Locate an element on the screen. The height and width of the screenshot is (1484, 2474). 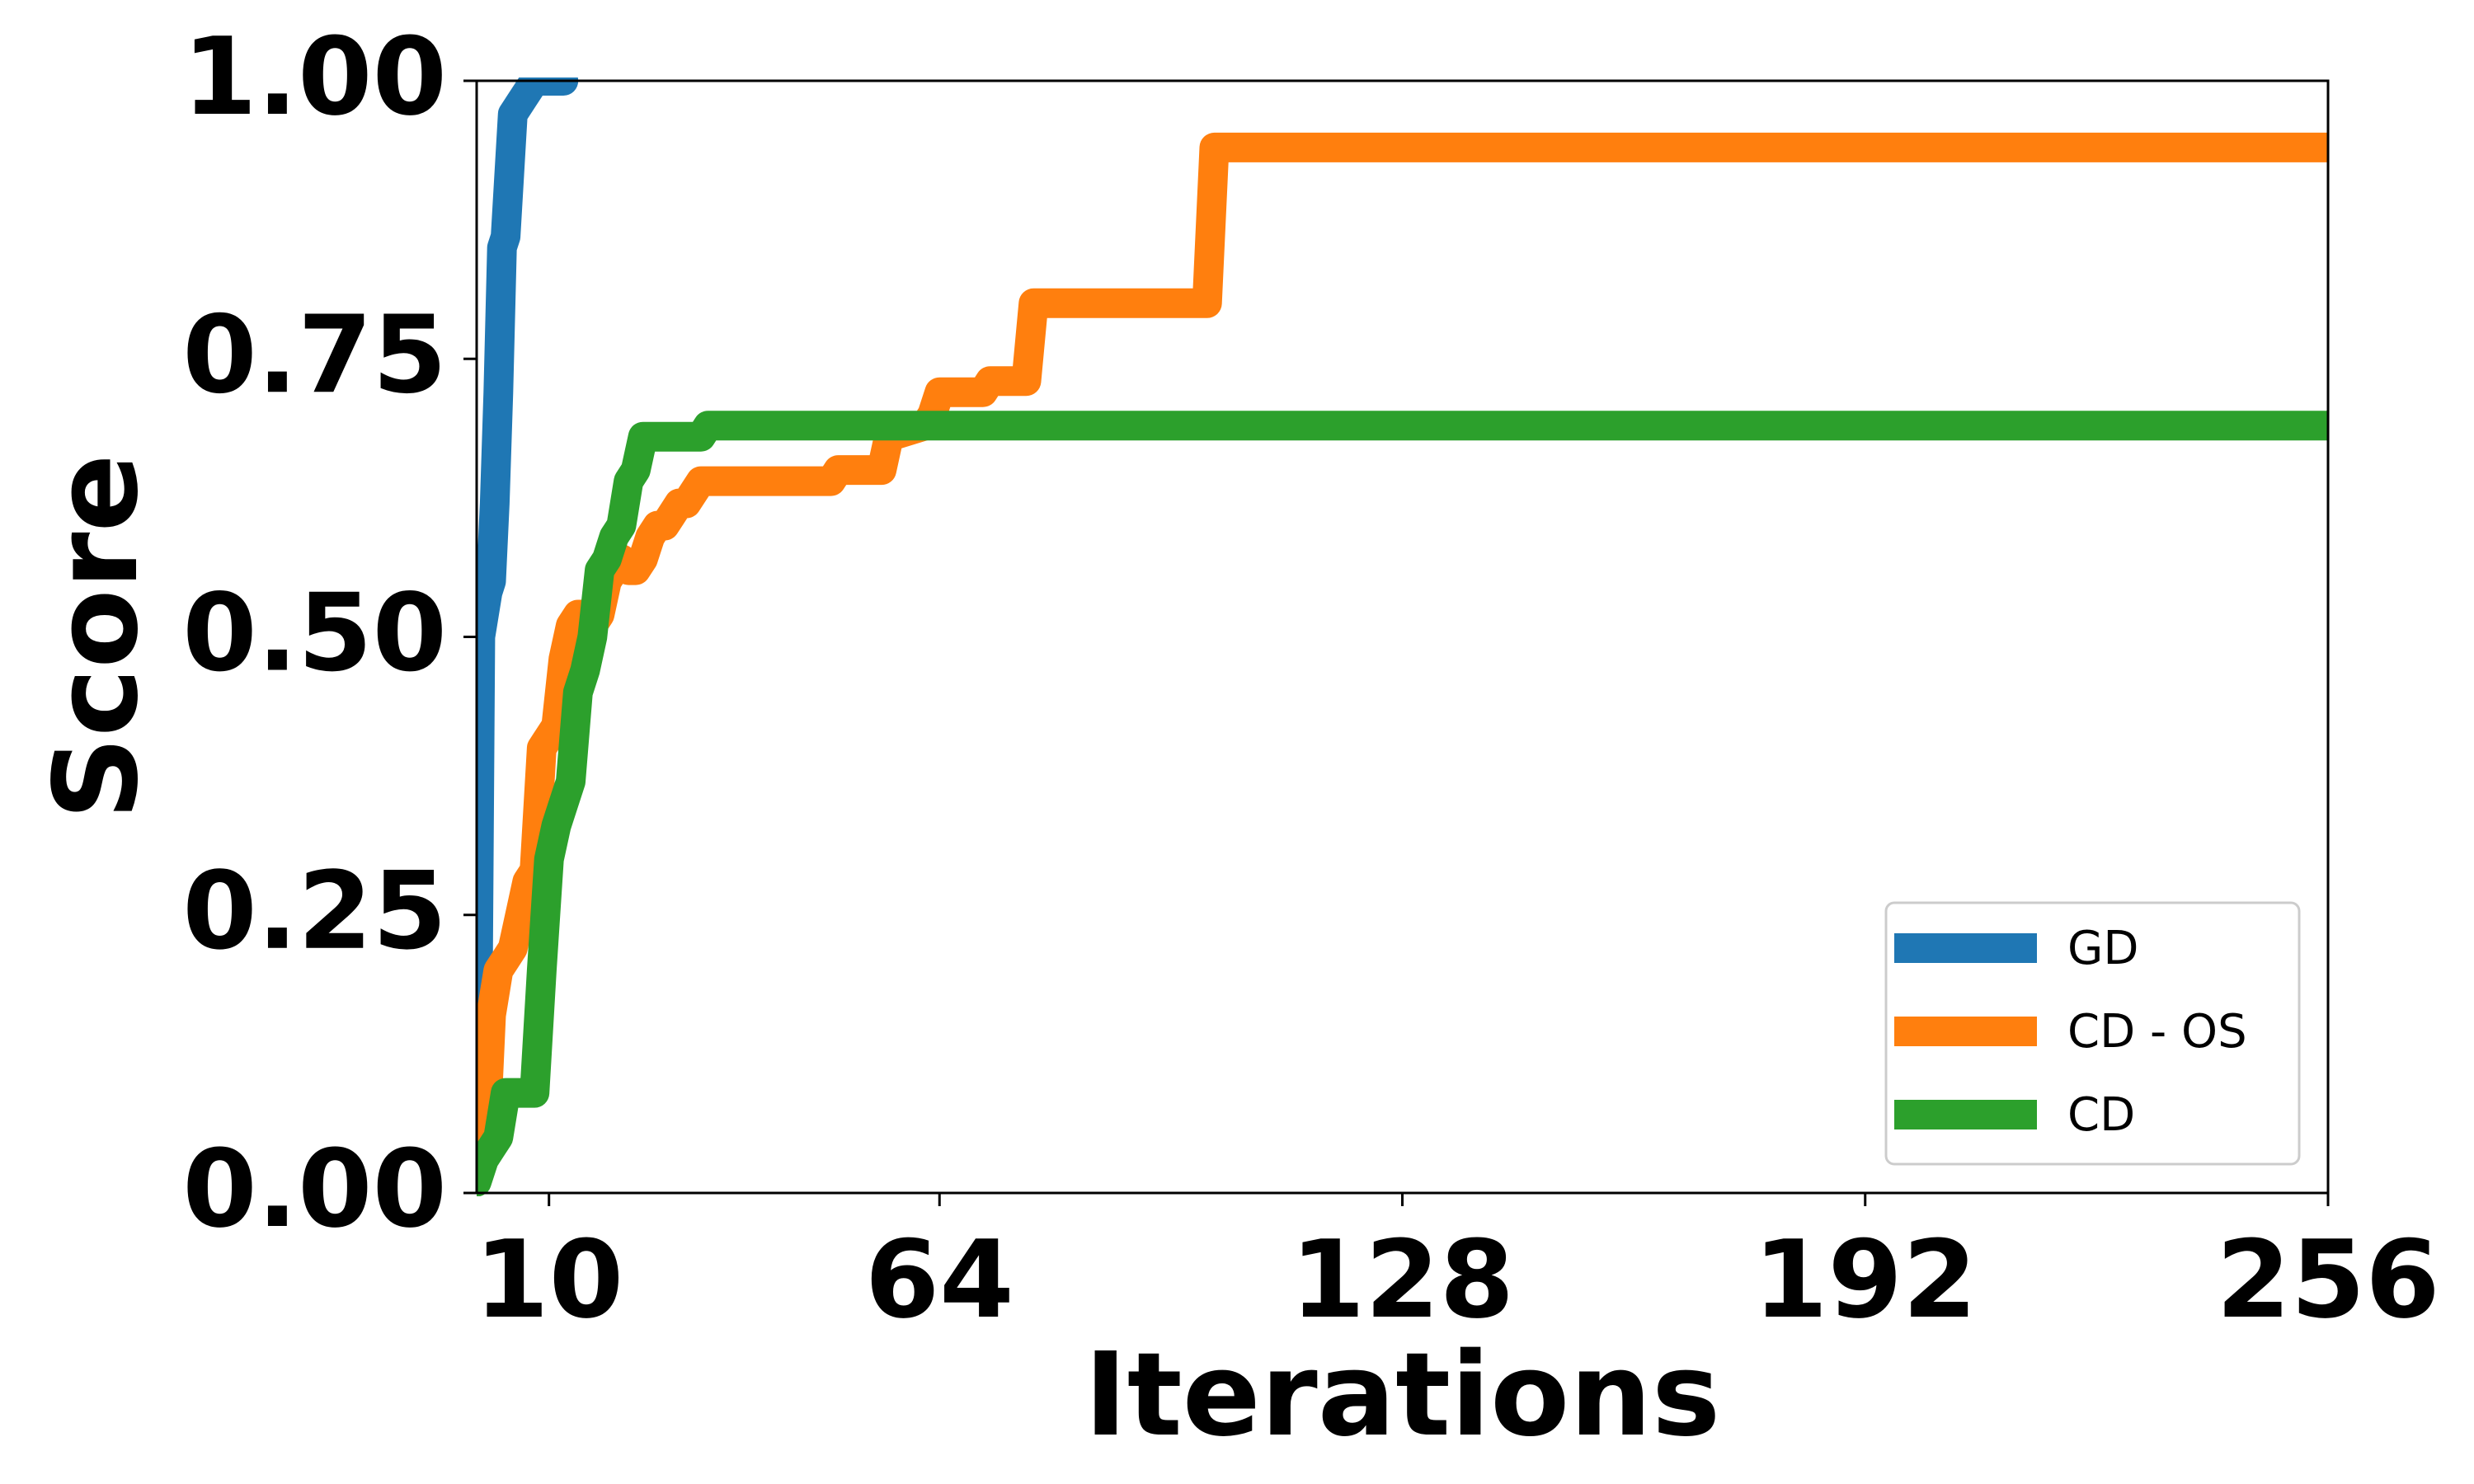
y-tick-label: 0.25 is located at coordinates (314, 911).